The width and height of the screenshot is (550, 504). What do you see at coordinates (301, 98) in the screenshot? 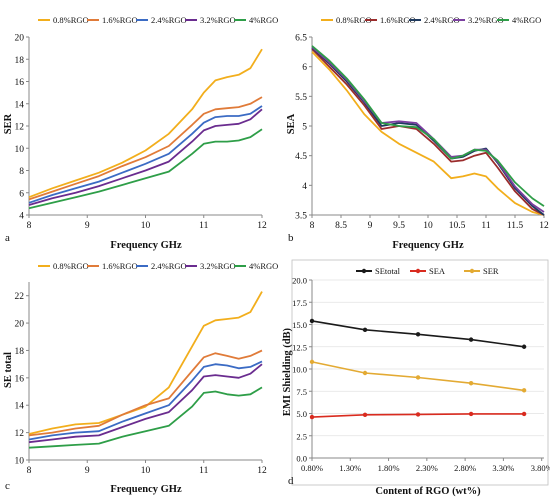
I see `y-tick-label: 5.5` at bounding box center [301, 98].